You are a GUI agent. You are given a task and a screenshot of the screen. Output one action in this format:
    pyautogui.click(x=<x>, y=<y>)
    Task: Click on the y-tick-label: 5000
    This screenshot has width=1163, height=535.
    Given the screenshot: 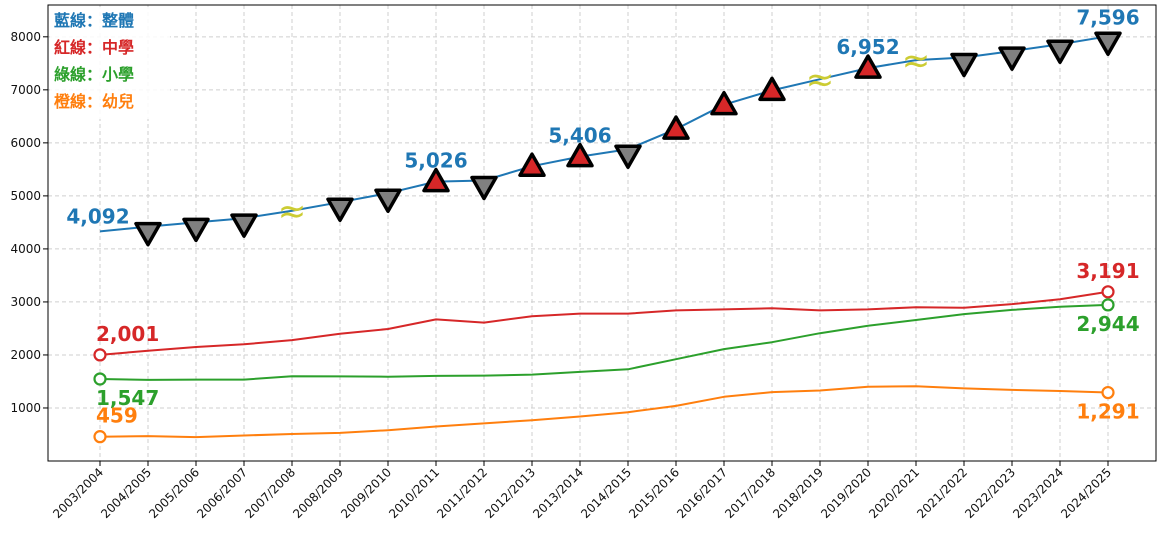 What is the action you would take?
    pyautogui.click(x=25, y=196)
    